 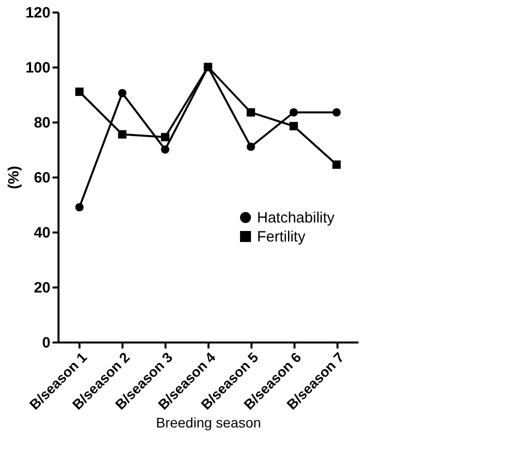 I want to click on y-tick-label: 60, so click(x=42, y=178).